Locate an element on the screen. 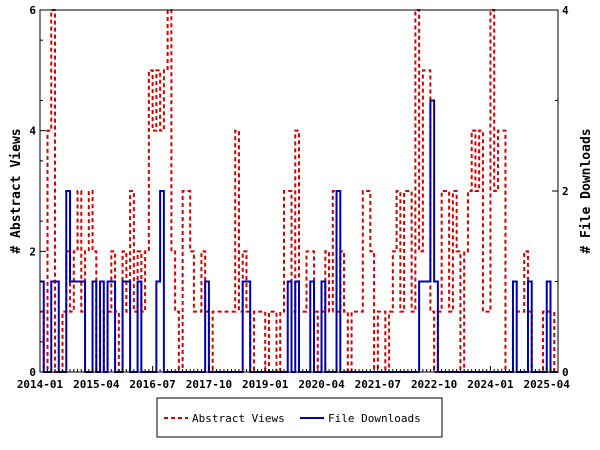 The height and width of the screenshot is (450, 600). x-tick-label: 2015-04 is located at coordinates (96, 384).